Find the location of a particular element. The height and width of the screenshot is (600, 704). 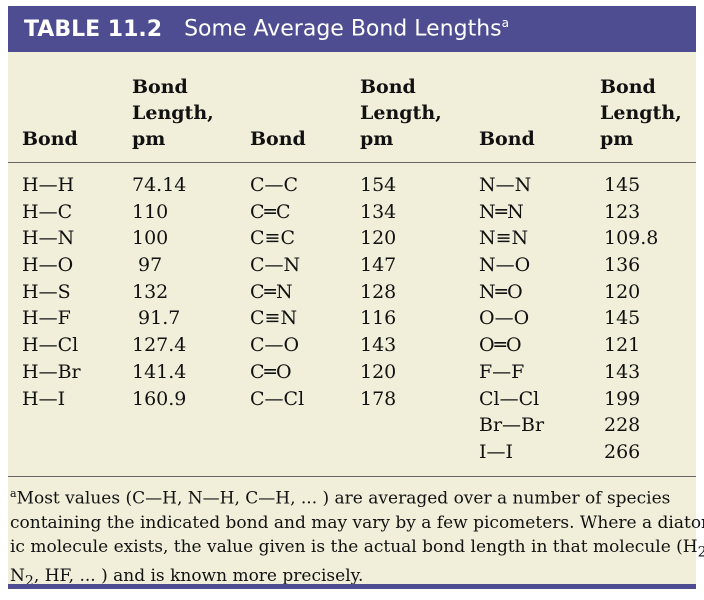

bond-cell: Cl—Cl is located at coordinates (509, 398).